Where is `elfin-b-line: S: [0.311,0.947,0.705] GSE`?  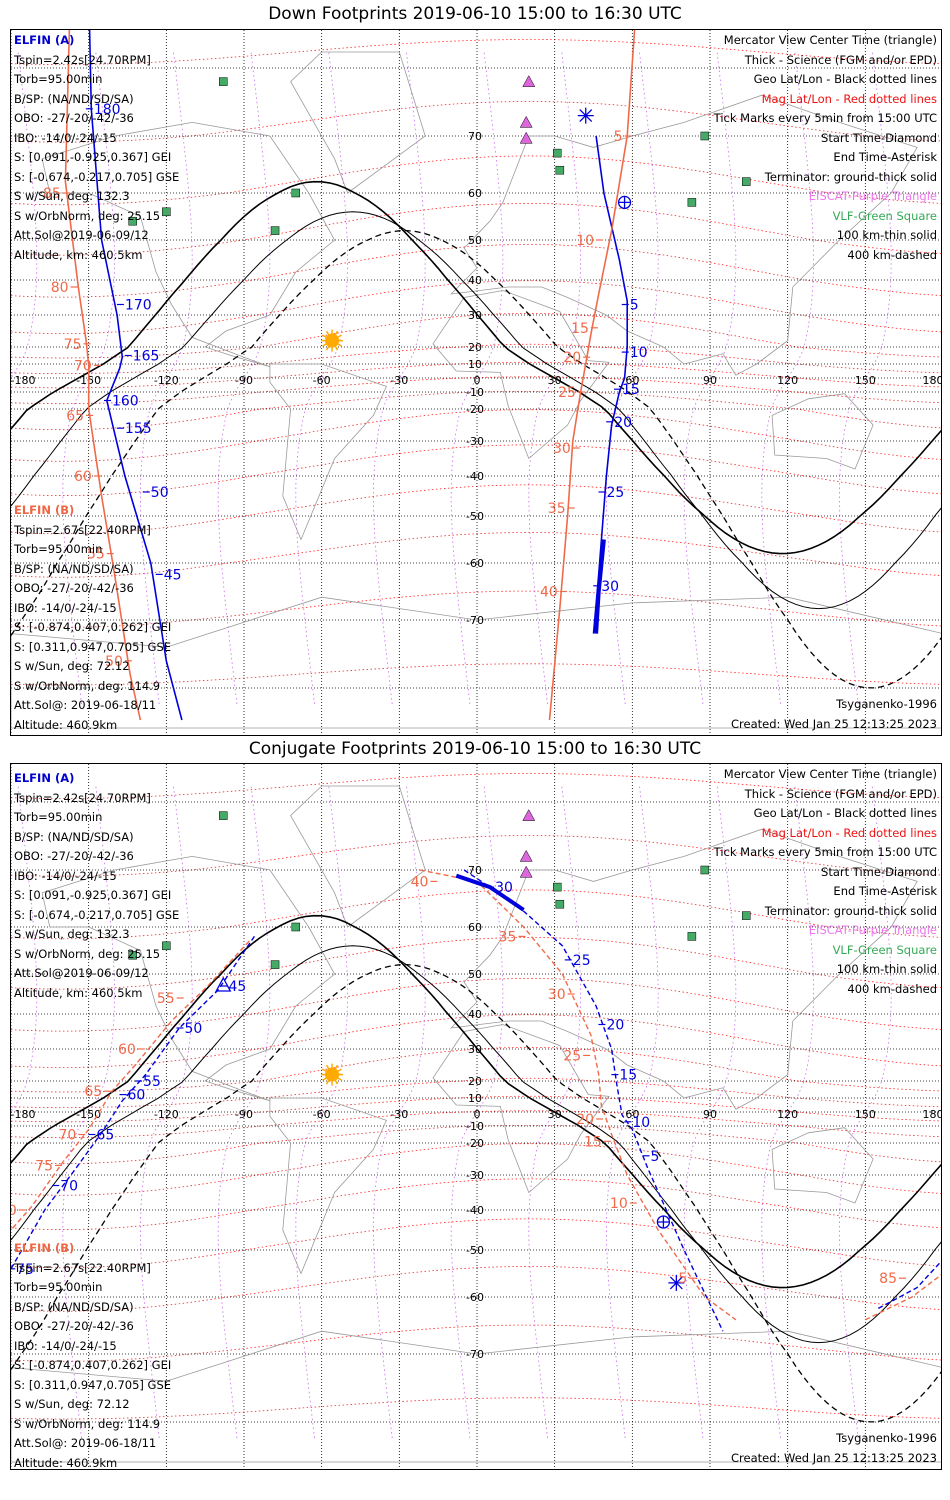
elfin-b-line: S: [0.311,0.947,0.705] GSE is located at coordinates (93, 1384).